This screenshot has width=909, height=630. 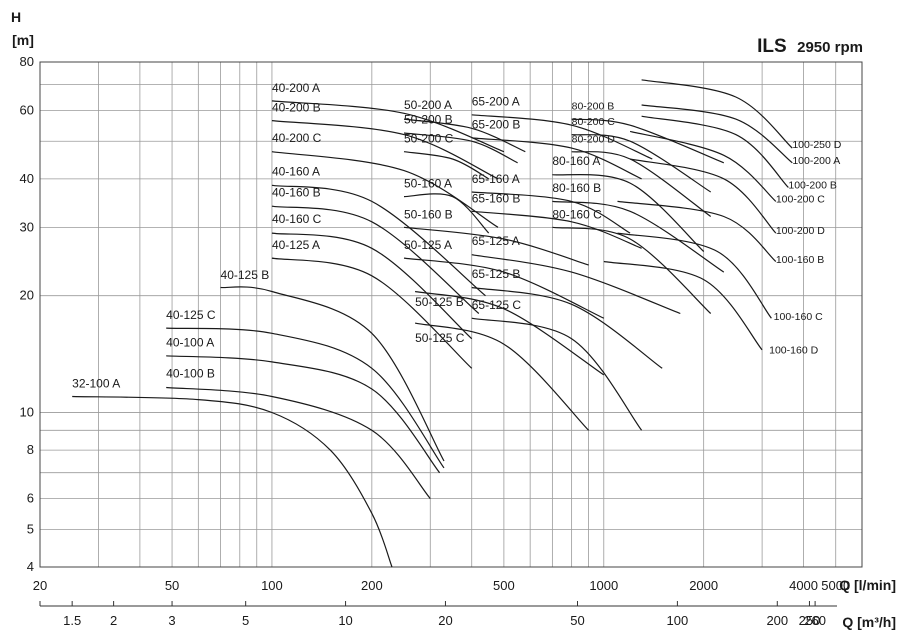 What do you see at coordinates (27, 226) in the screenshot?
I see `y-tick-label: 30` at bounding box center [27, 226].